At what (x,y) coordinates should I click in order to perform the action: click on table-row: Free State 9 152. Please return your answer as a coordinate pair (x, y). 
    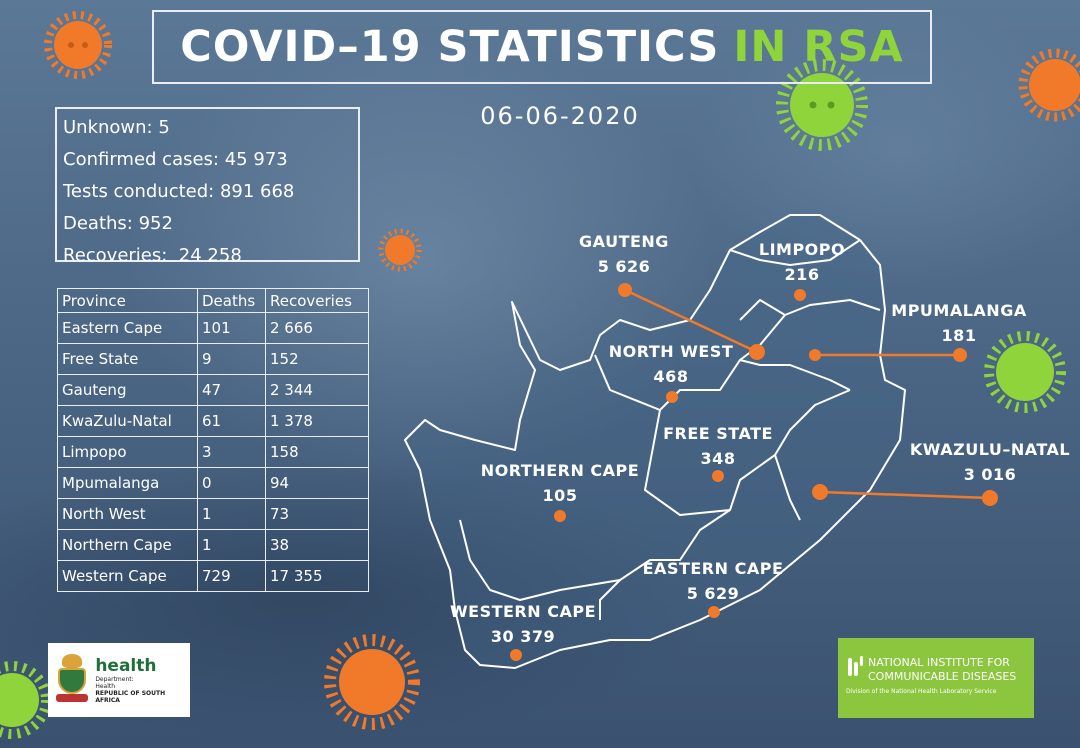
    Looking at the image, I should click on (213, 359).